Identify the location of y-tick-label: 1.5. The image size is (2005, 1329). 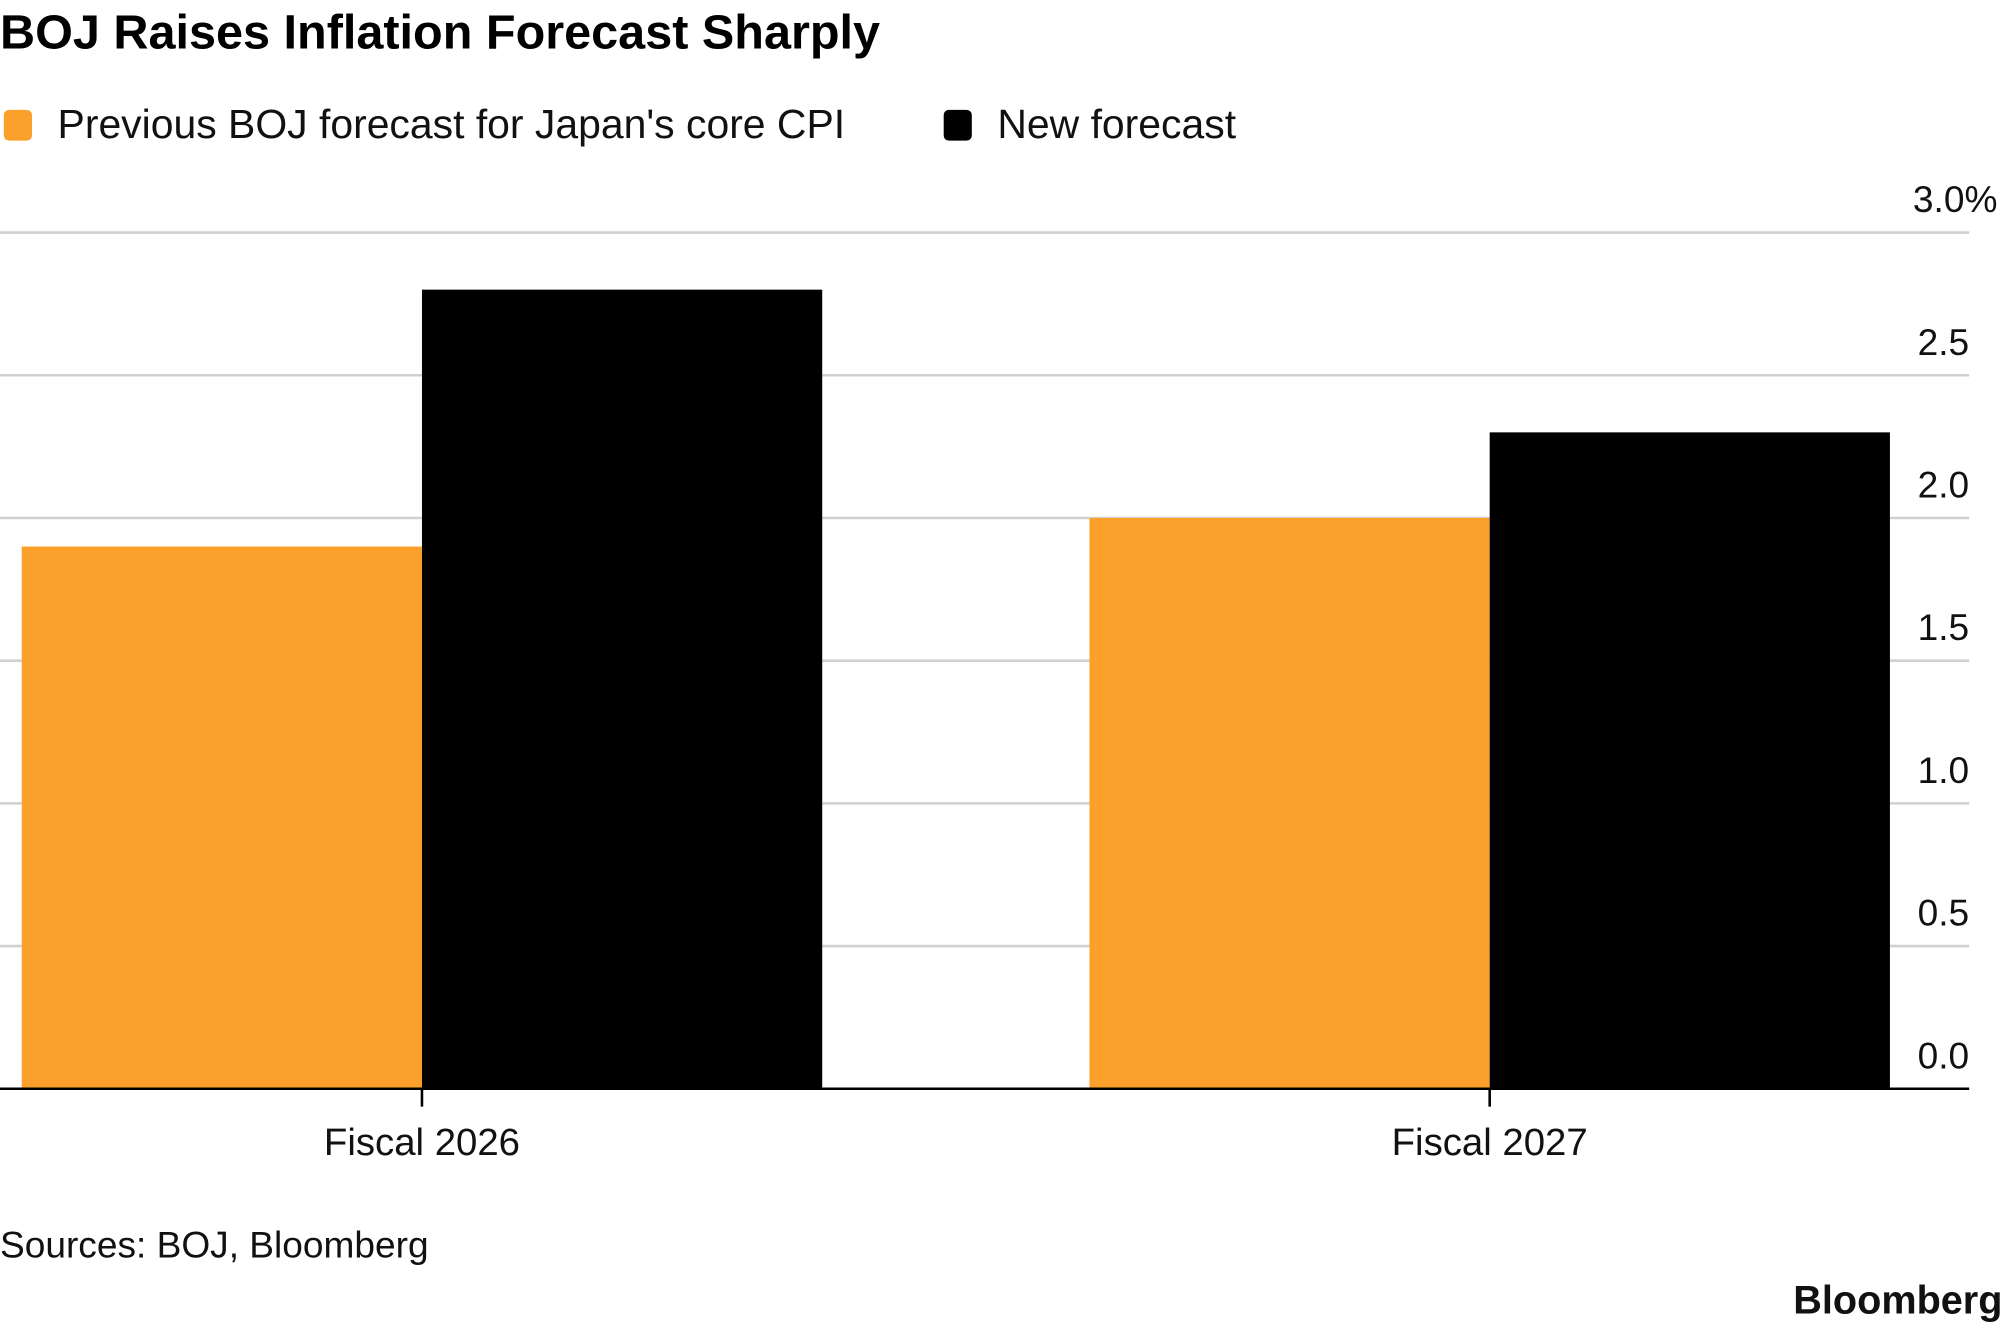
(1944, 627).